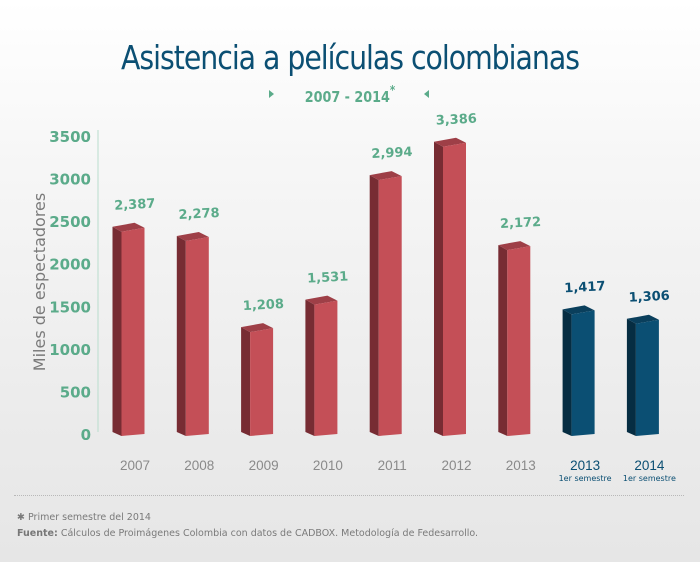  Describe the element at coordinates (328, 465) in the screenshot. I see `x-tick-label: 2010` at that location.